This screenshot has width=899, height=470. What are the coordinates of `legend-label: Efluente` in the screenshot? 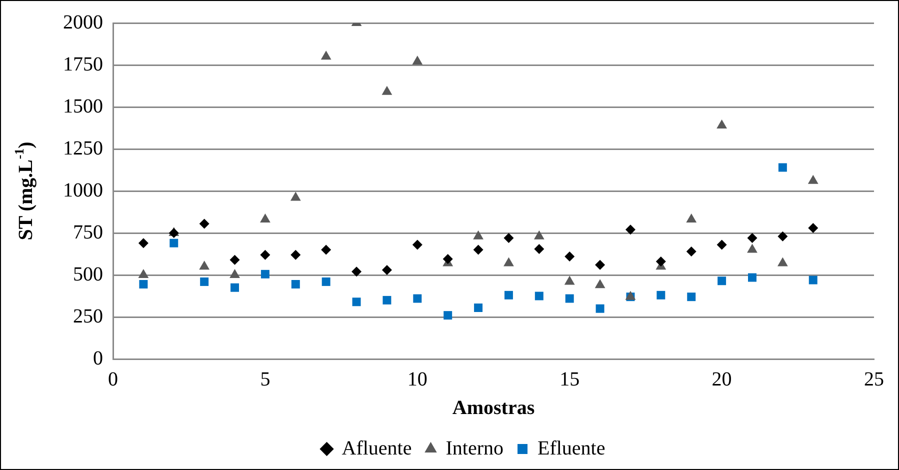 It's located at (571, 448).